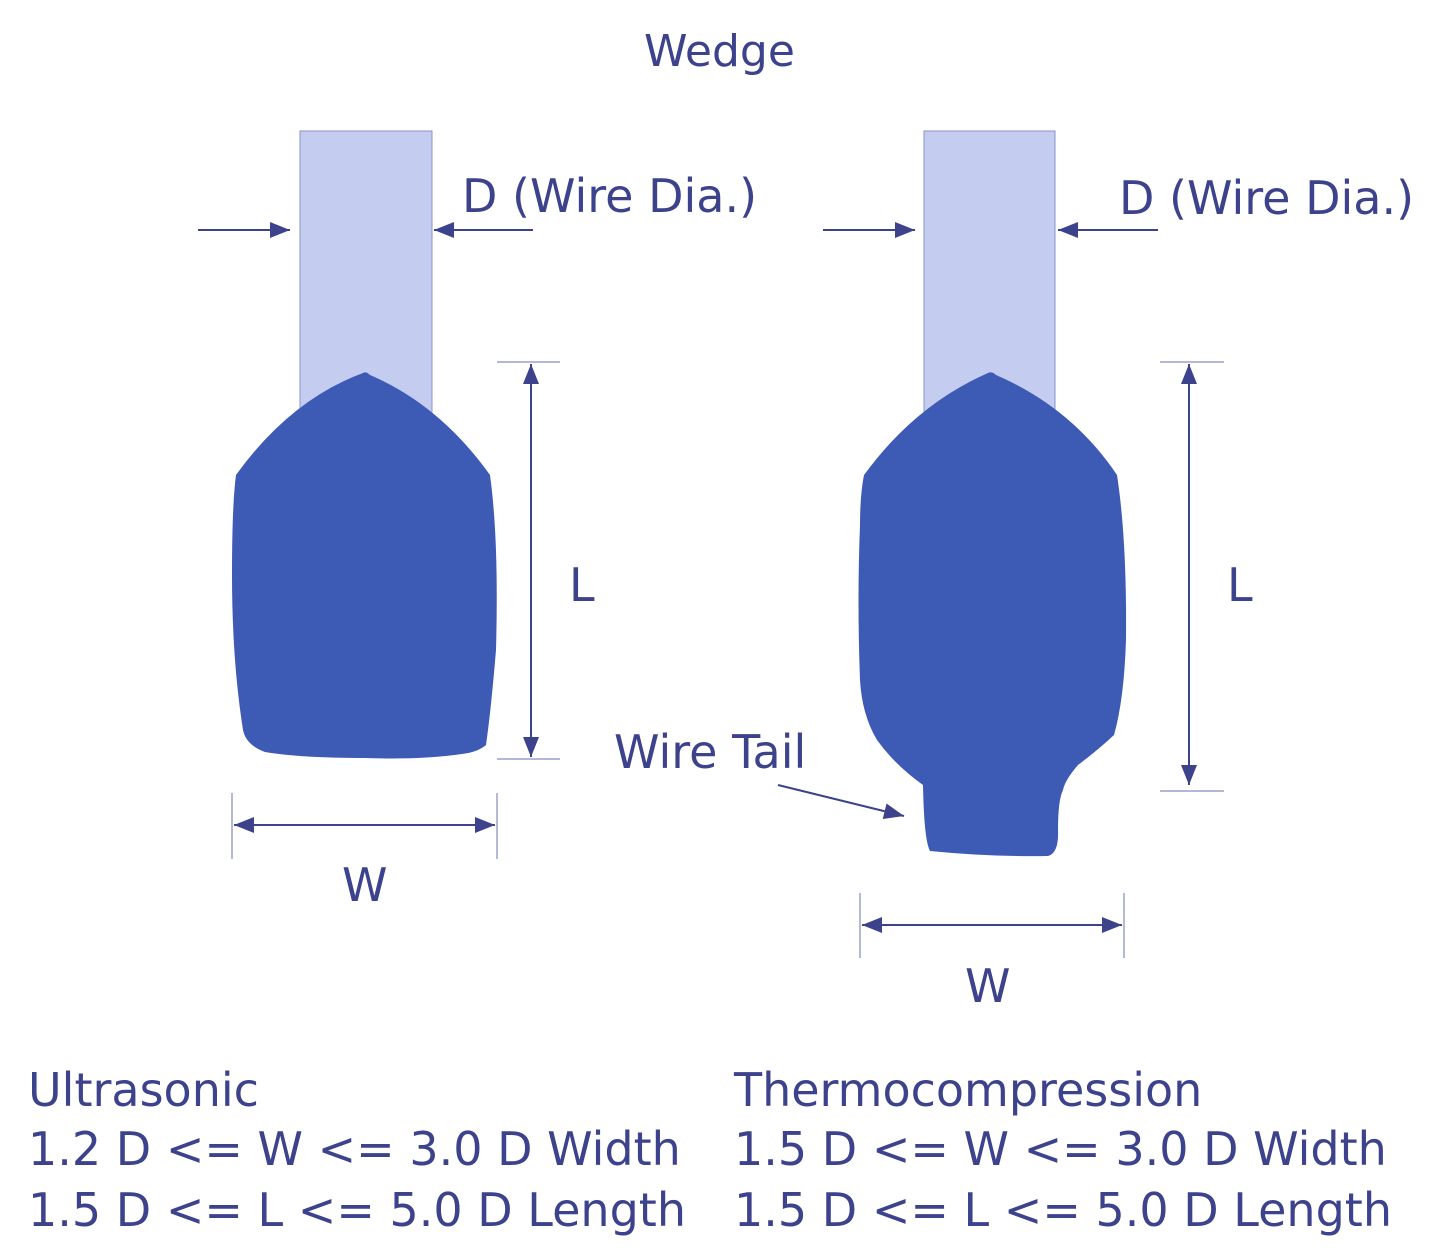 The height and width of the screenshot is (1258, 1456). I want to click on diagram-title: Wedge, so click(719, 51).